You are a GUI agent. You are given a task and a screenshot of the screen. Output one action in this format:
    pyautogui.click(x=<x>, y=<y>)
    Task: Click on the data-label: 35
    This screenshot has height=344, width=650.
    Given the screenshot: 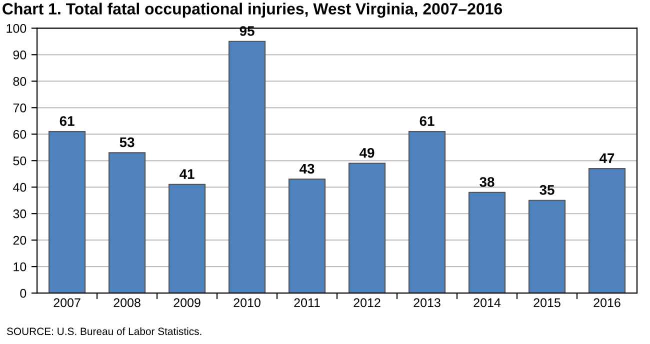 What is the action you would take?
    pyautogui.click(x=547, y=190)
    